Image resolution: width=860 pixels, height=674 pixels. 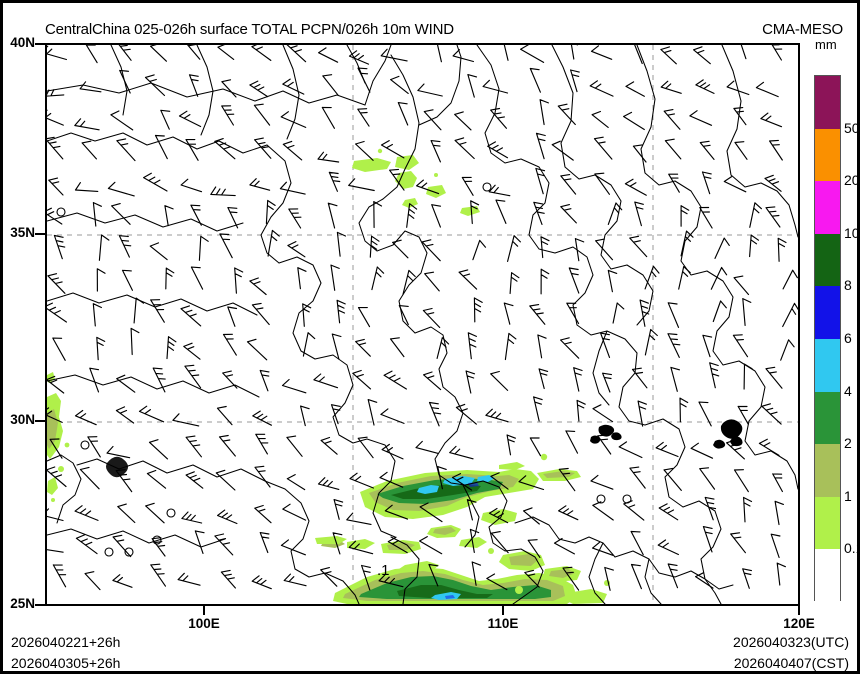 What do you see at coordinates (66, 642) in the screenshot?
I see `footer-init-utc: 2026040221+26h` at bounding box center [66, 642].